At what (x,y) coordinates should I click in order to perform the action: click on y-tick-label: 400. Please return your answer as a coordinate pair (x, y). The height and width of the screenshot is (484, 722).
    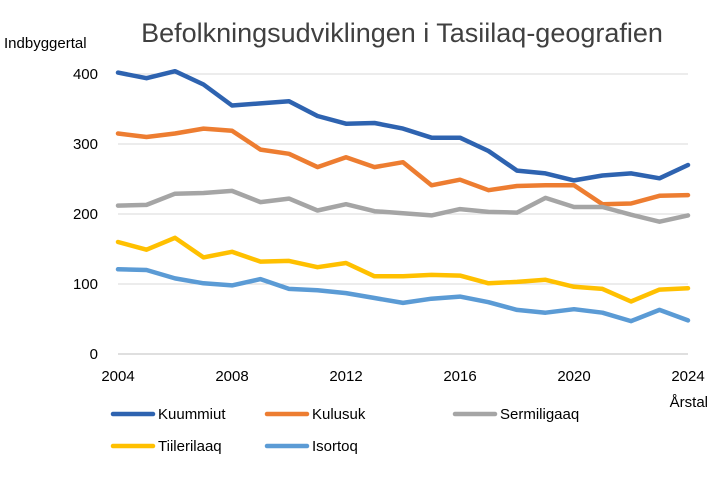
    Looking at the image, I should click on (85, 74).